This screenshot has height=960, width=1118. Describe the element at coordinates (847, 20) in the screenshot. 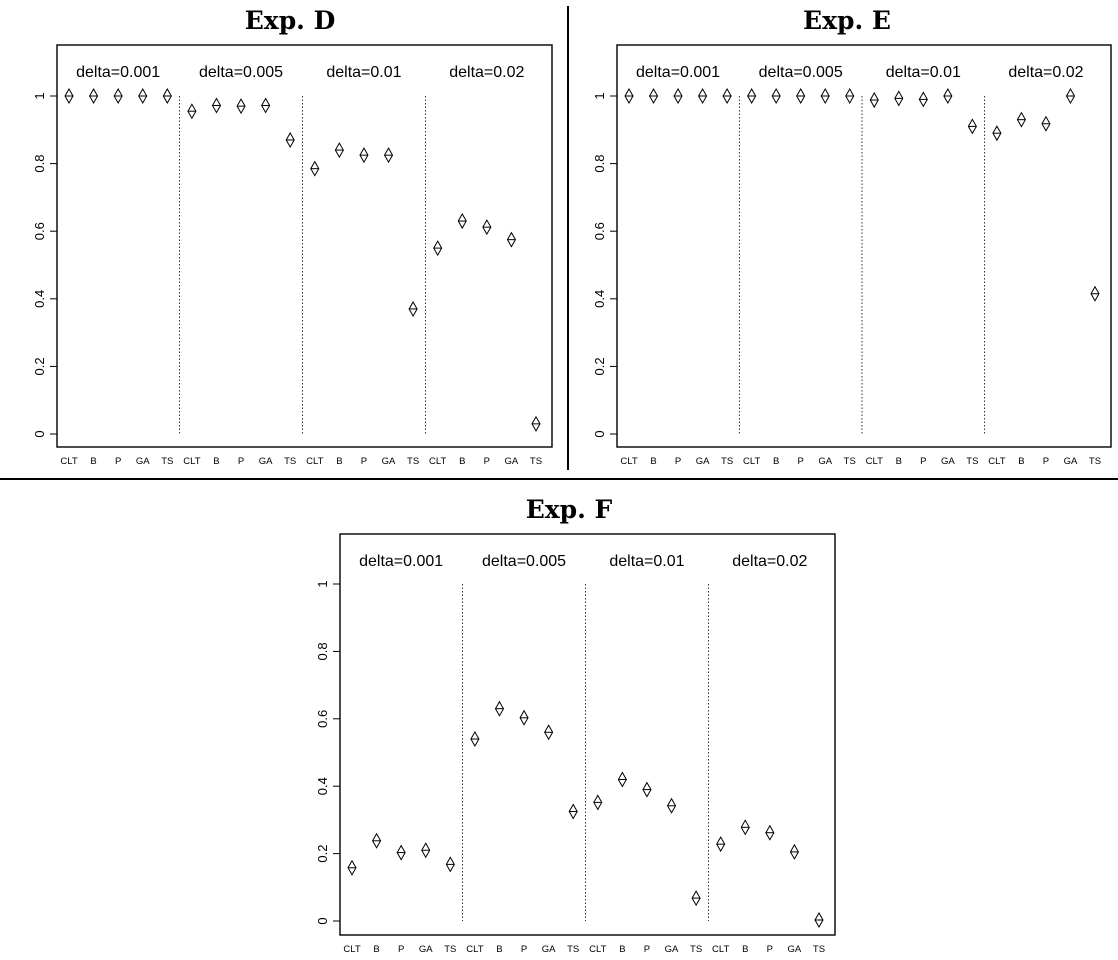

I see `chart-title-exp-e: Exp. E` at that location.